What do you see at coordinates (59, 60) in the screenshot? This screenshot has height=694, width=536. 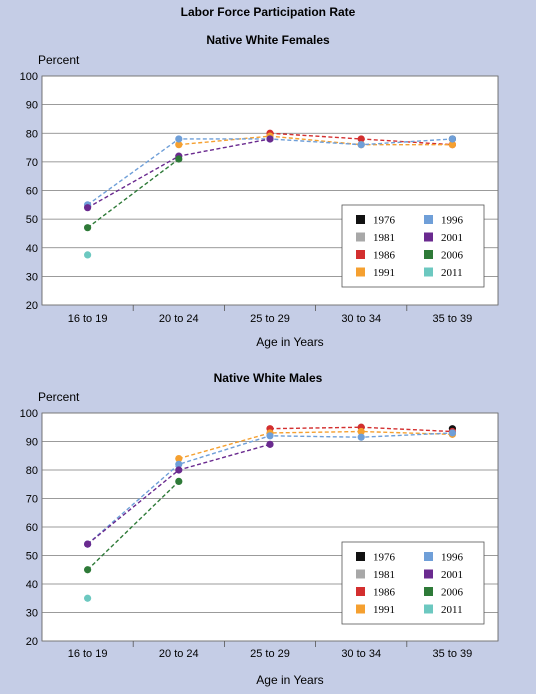 I see `y-axis-label-females: Percent` at bounding box center [59, 60].